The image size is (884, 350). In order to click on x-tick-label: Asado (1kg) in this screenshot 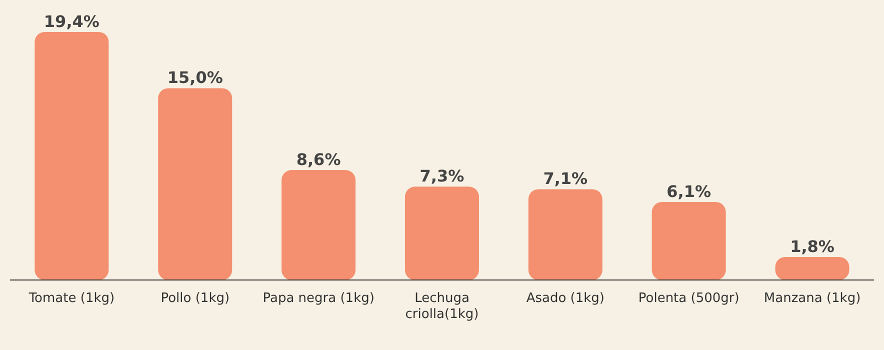, I will do `click(565, 298)`.